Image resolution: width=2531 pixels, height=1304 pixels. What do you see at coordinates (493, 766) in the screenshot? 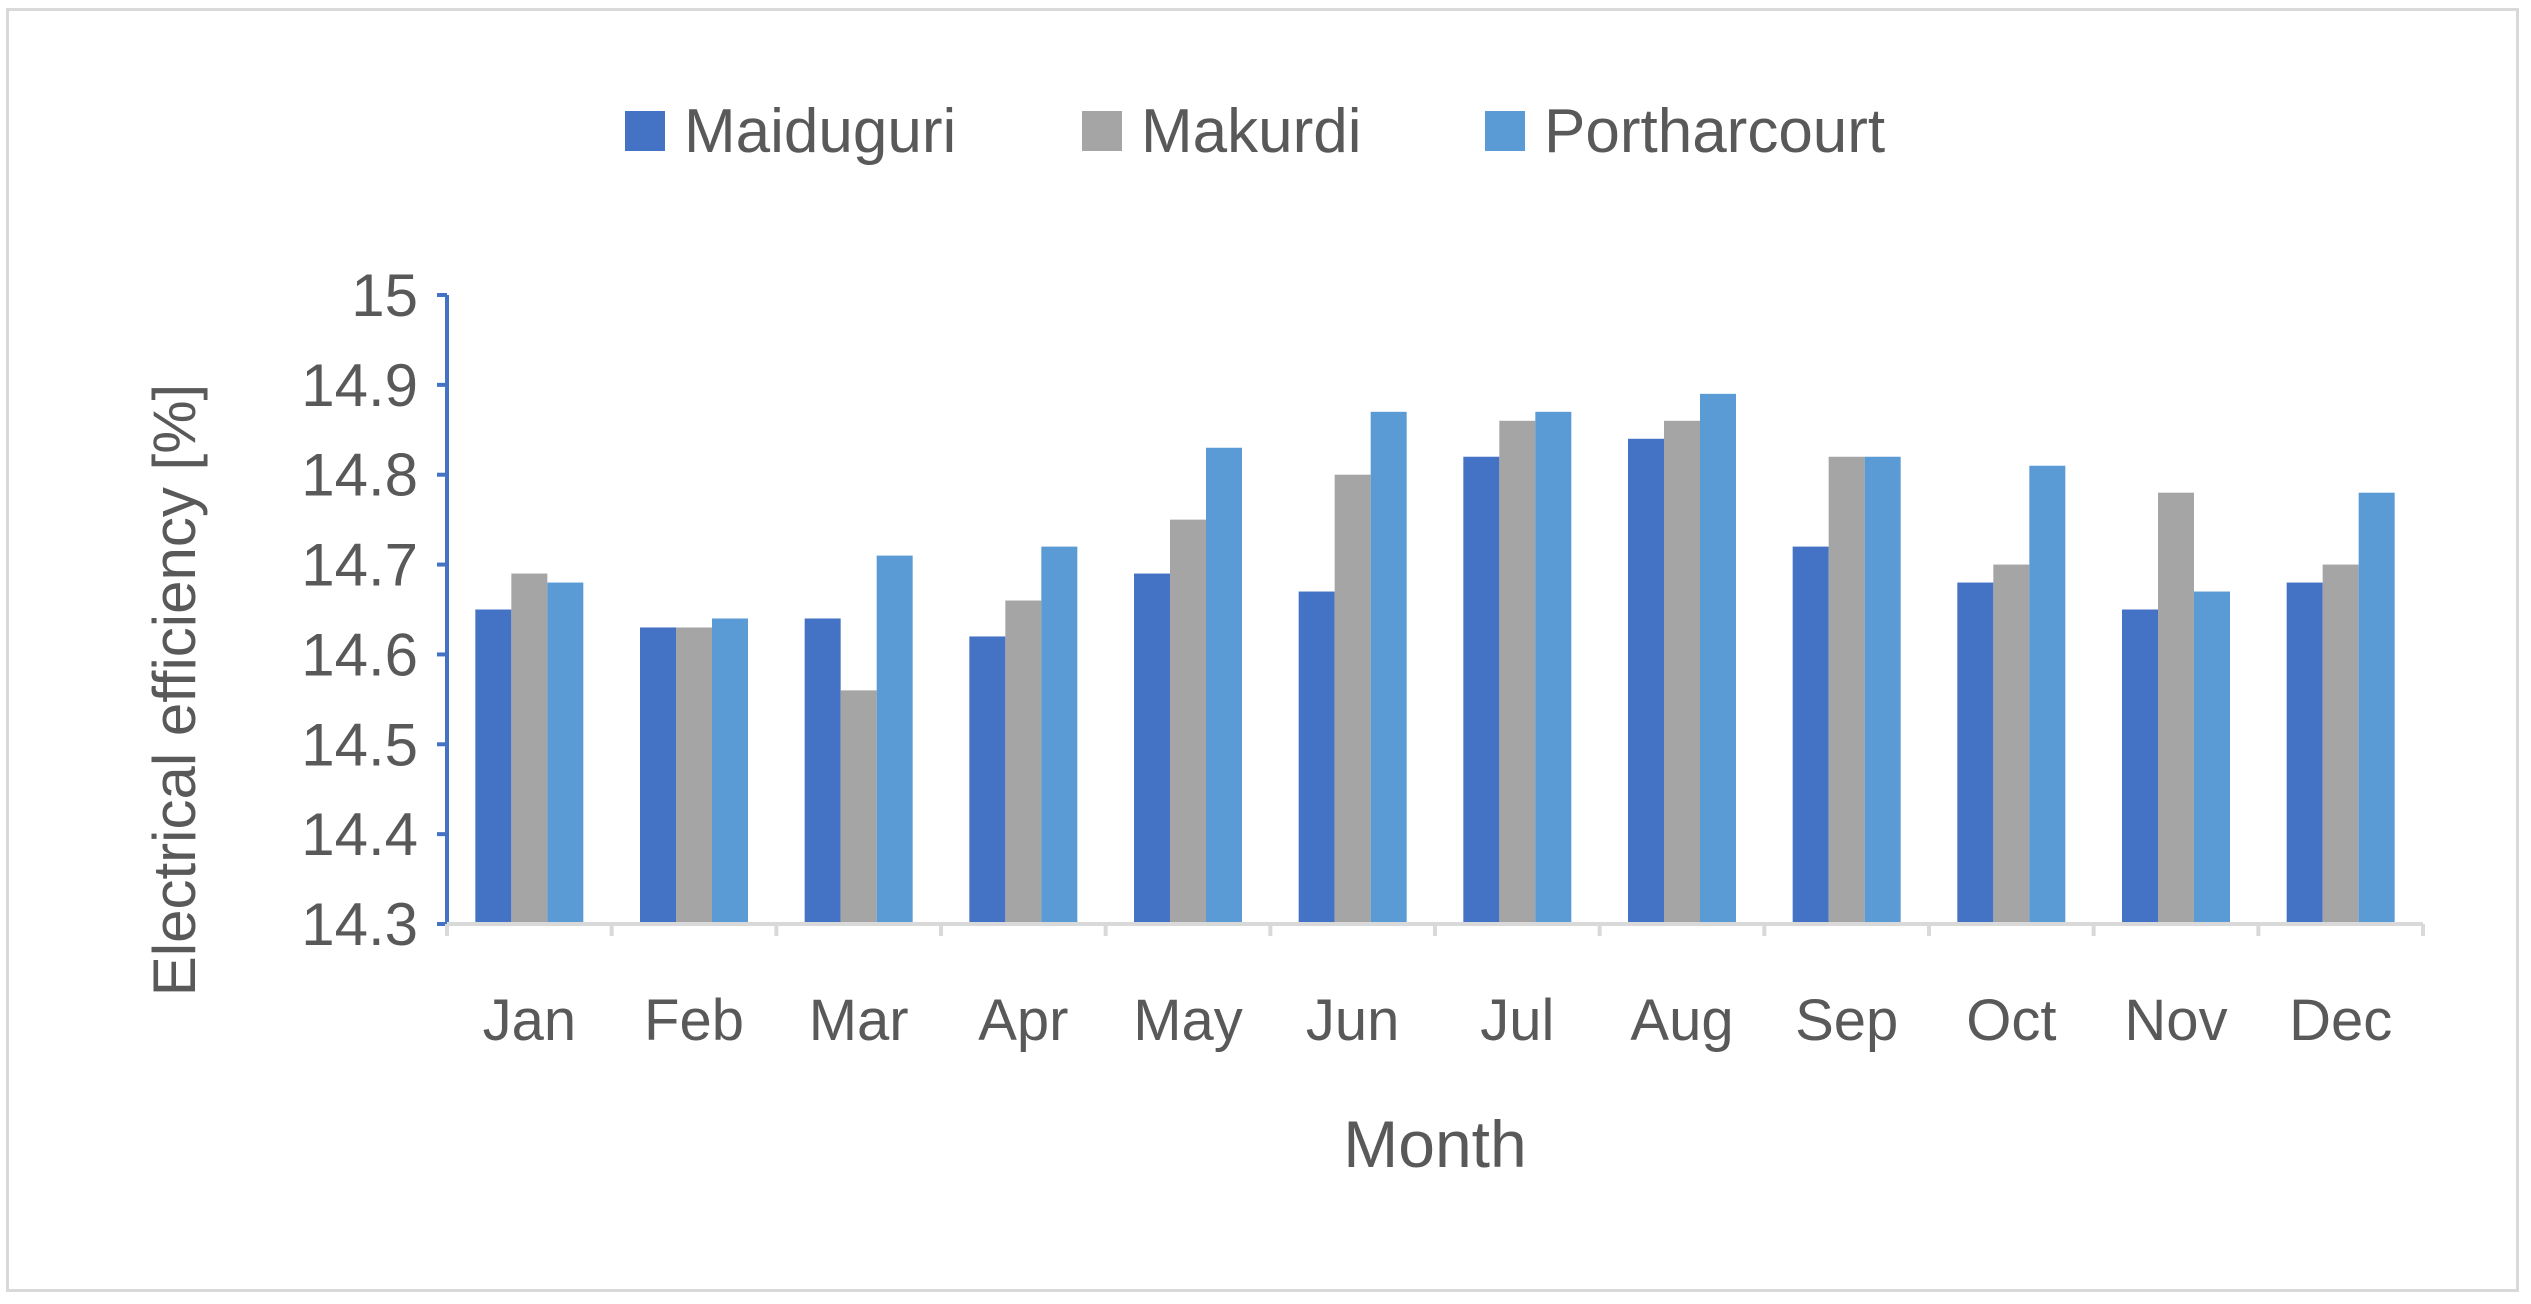
I see `bar-maiduguri-jan` at bounding box center [493, 766].